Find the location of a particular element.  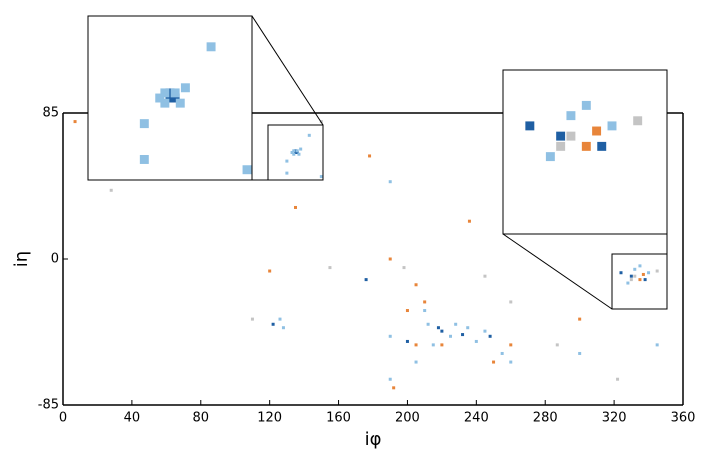

y-tick-label: 0 is located at coordinates (55, 259).